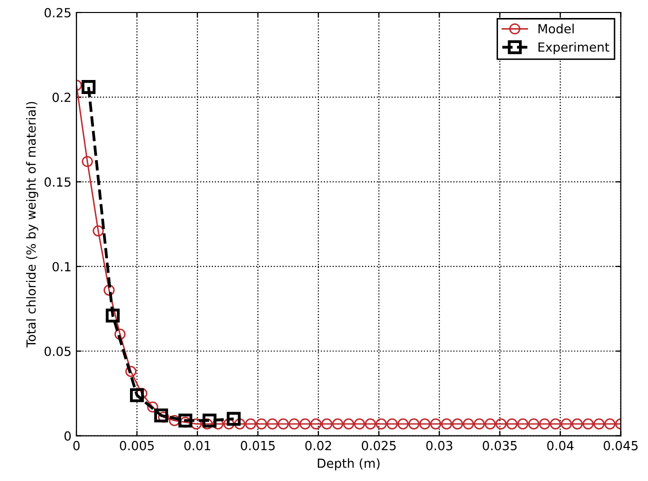  Describe the element at coordinates (61, 267) in the screenshot. I see `y-tick-label: 0.1` at that location.